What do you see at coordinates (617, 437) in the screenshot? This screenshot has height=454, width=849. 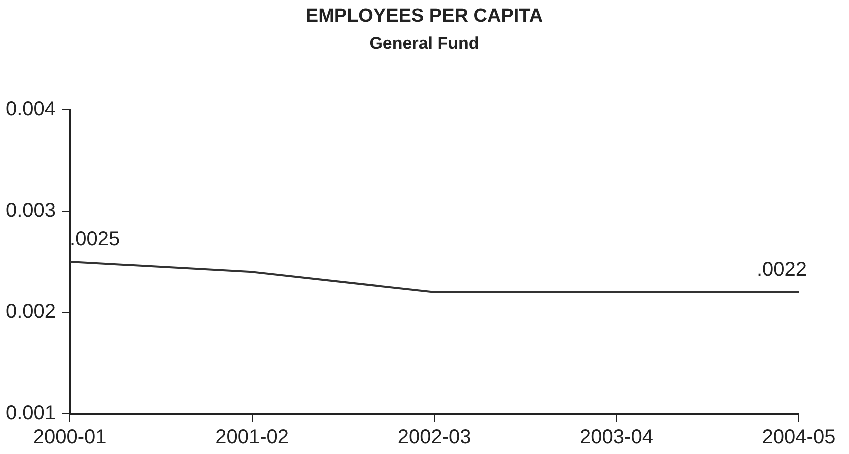 I see `x-tick-label: 2003-04` at bounding box center [617, 437].